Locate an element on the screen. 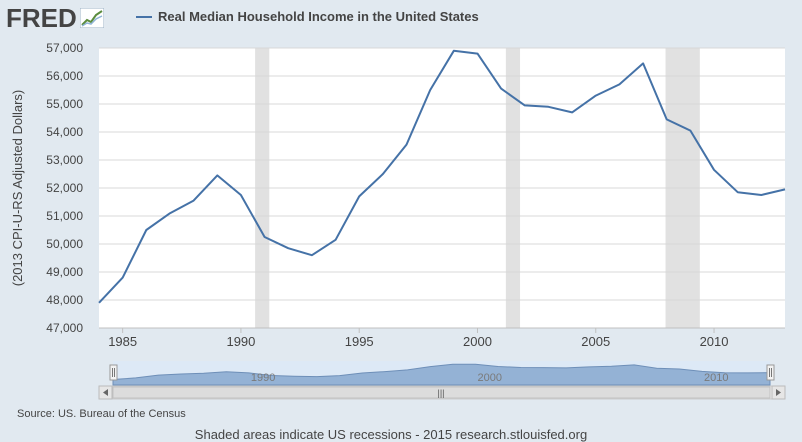  y-tick-label: 52,000 is located at coordinates (64, 188).